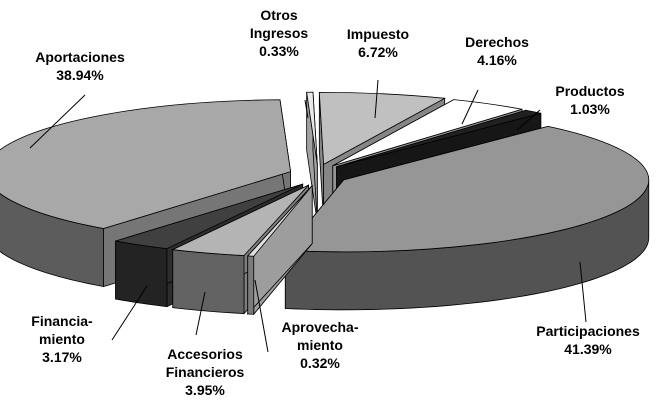 This screenshot has height=408, width=657. What do you see at coordinates (378, 52) in the screenshot?
I see `value-label: 6.72%` at bounding box center [378, 52].